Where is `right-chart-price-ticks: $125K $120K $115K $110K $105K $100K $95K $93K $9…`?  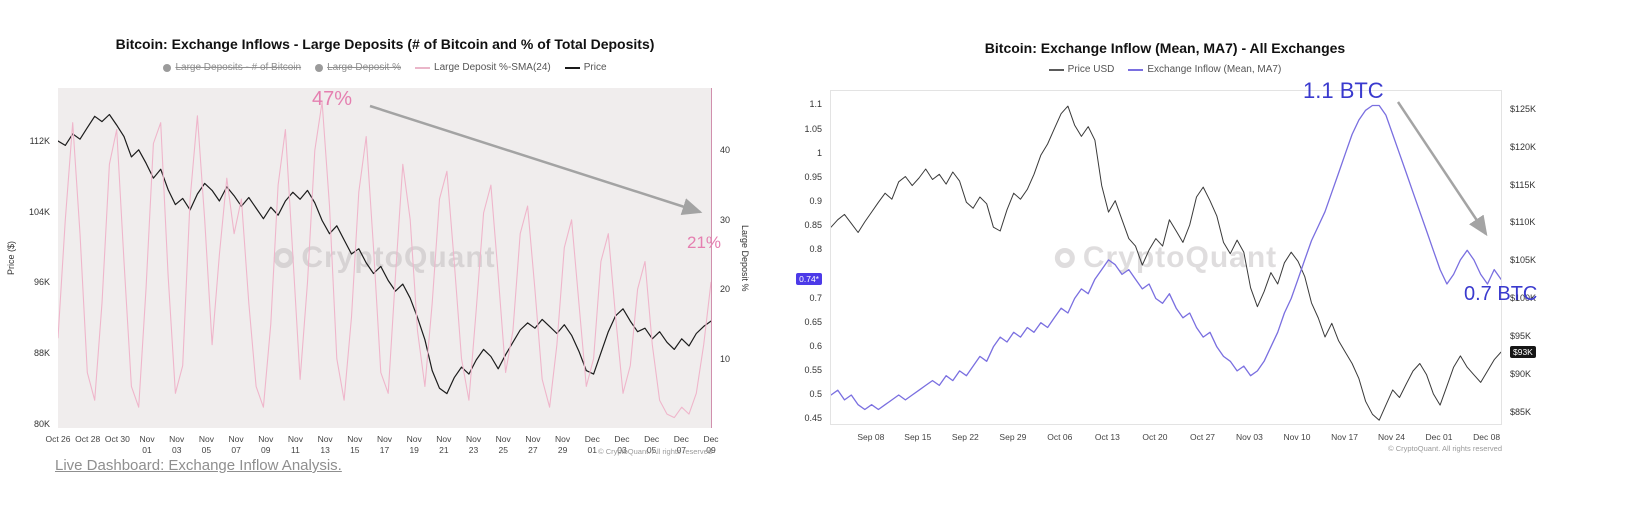
right-chart-price-ticks: $125K $120K $115K $110K $105K $100K $95K $93K $9… is located at coordinates (1529, 257).